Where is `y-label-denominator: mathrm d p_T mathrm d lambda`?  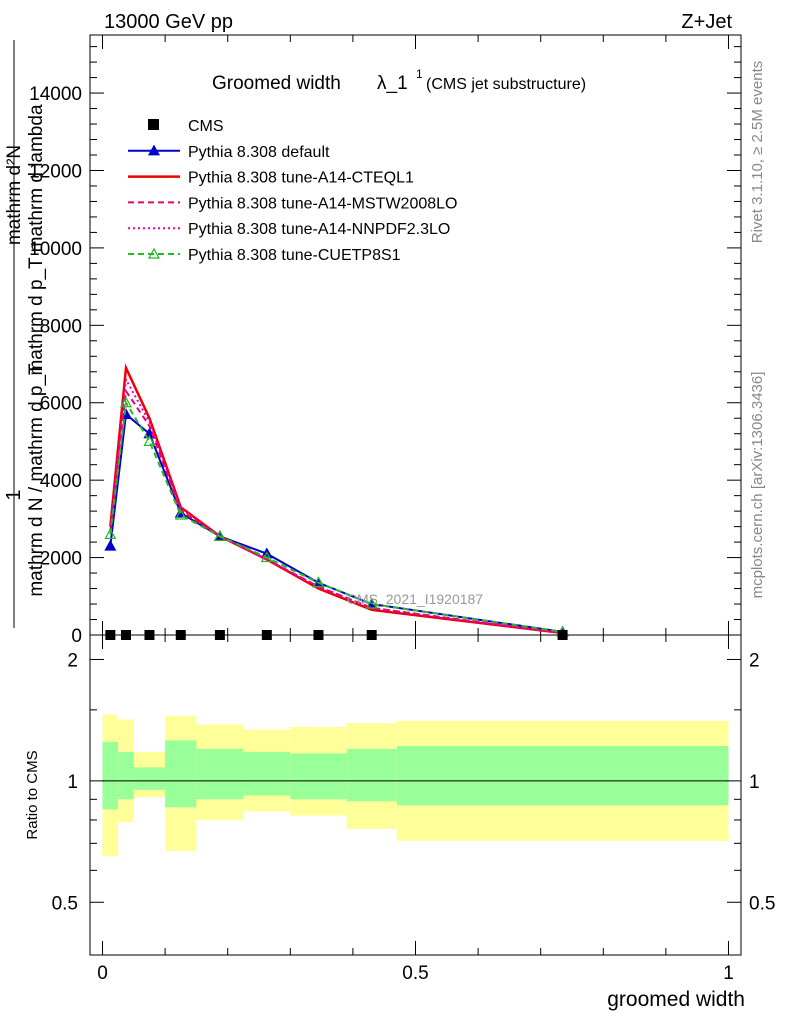
y-label-denominator: mathrm d p_T mathrm d lambda is located at coordinates (36, 239).